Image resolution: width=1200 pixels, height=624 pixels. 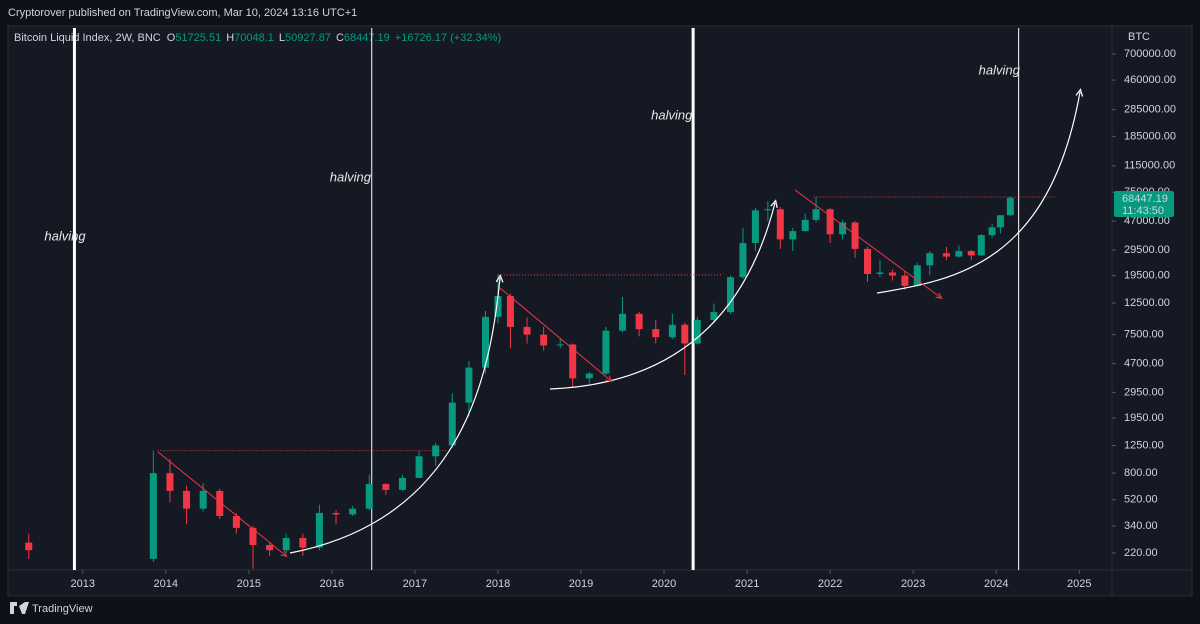 What do you see at coordinates (996, 584) in the screenshot?
I see `x-tick-label: 2024` at bounding box center [996, 584].